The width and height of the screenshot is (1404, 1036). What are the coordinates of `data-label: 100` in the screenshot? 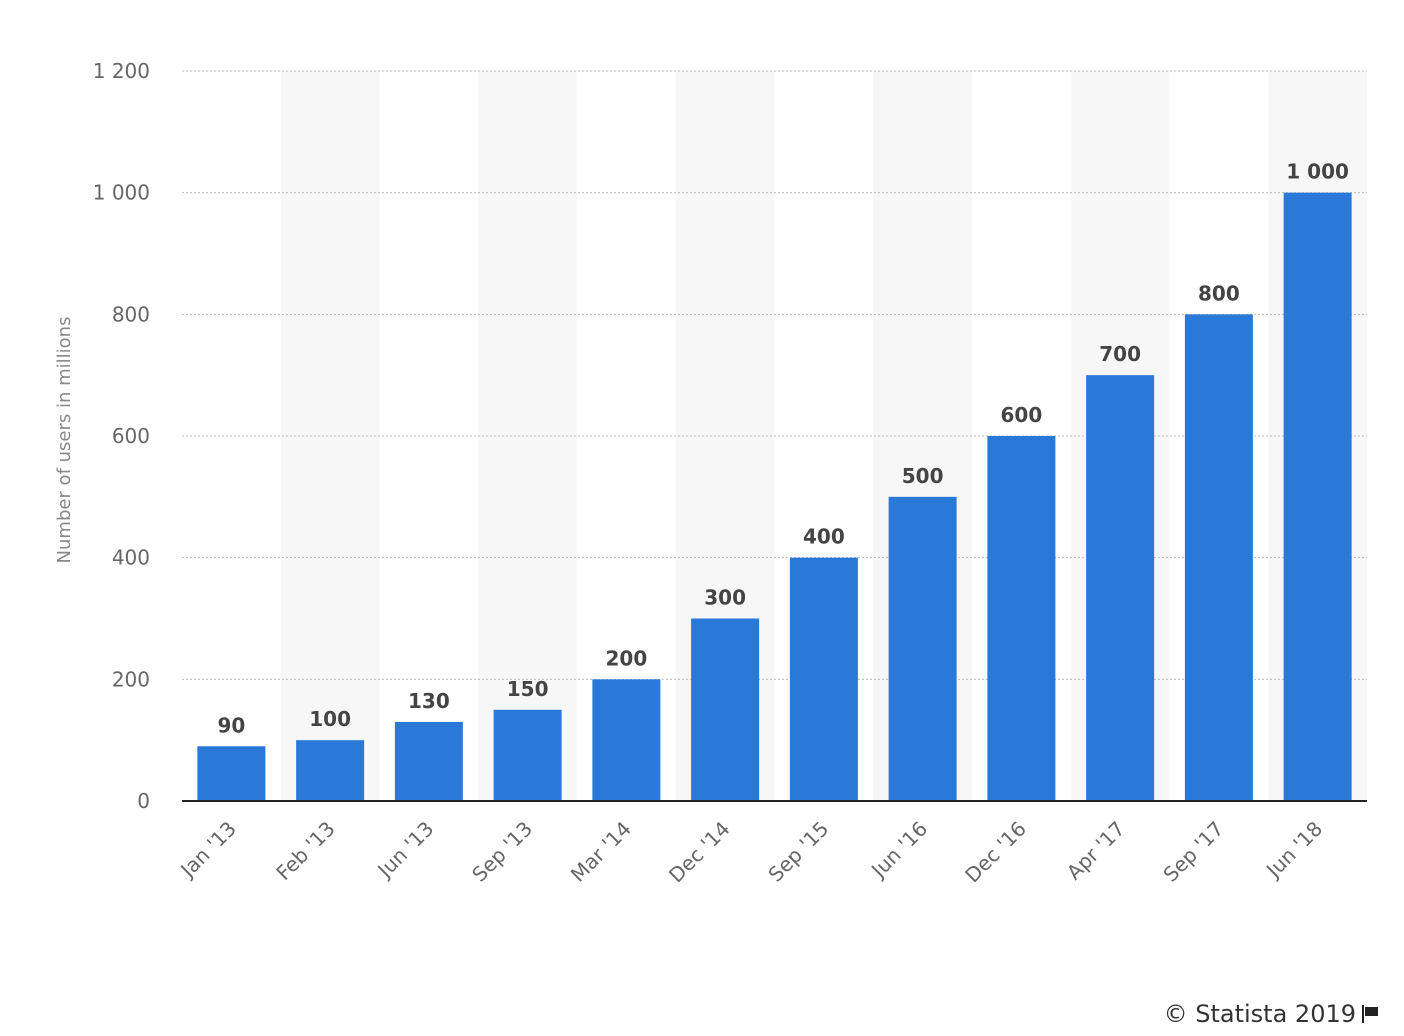 It's located at (330, 719).